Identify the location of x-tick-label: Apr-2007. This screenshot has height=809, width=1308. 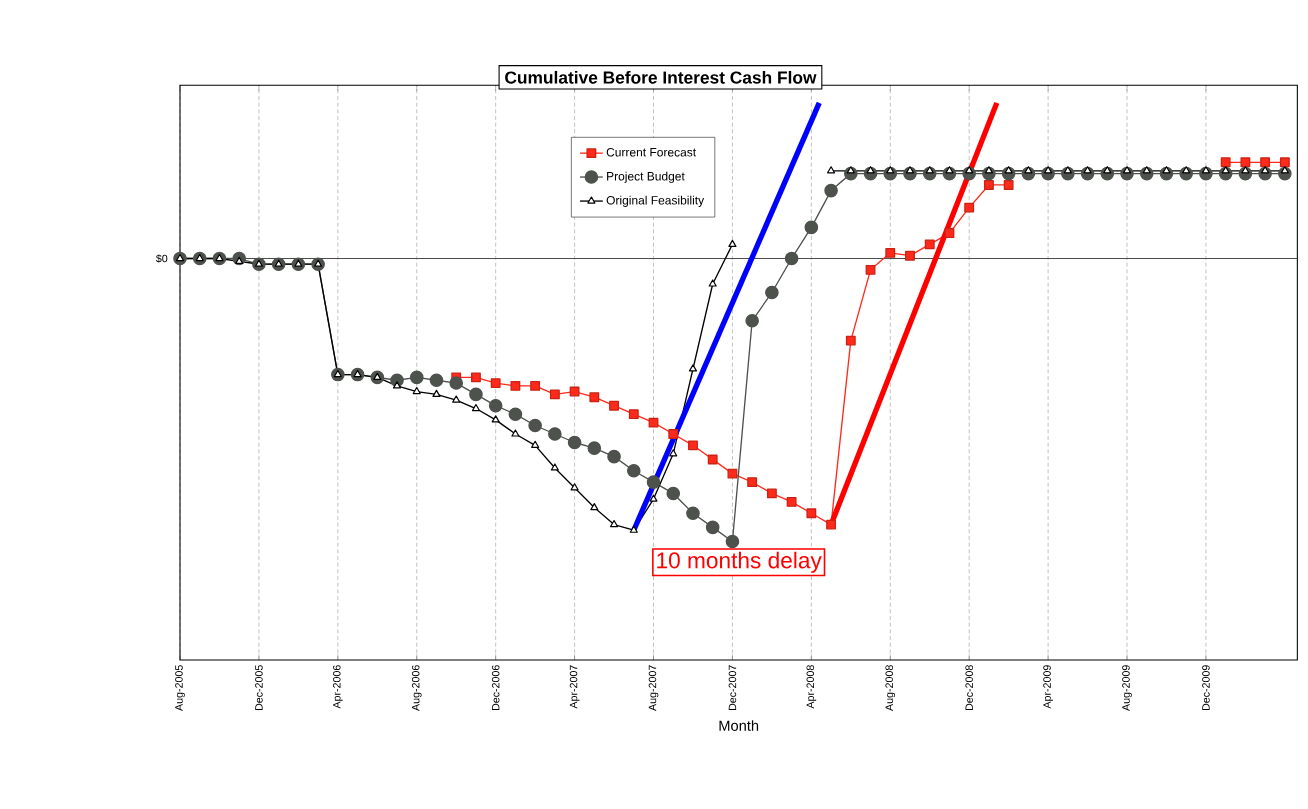
(574, 687).